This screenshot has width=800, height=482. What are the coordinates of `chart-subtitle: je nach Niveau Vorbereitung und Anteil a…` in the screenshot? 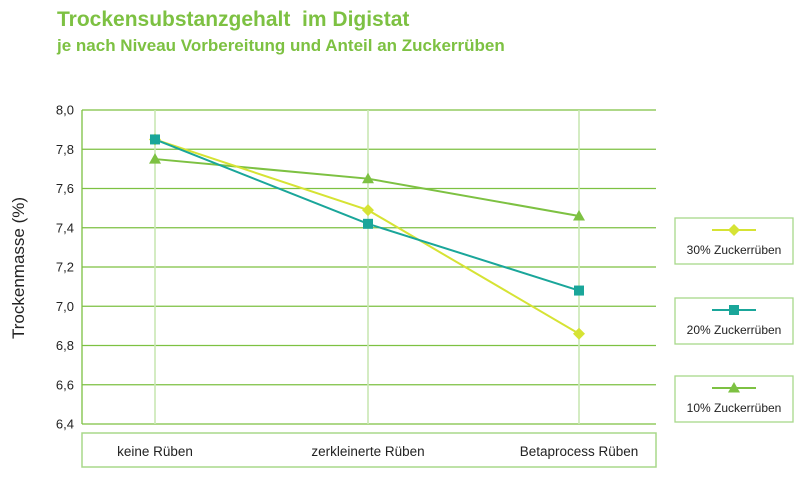 It's located at (281, 45).